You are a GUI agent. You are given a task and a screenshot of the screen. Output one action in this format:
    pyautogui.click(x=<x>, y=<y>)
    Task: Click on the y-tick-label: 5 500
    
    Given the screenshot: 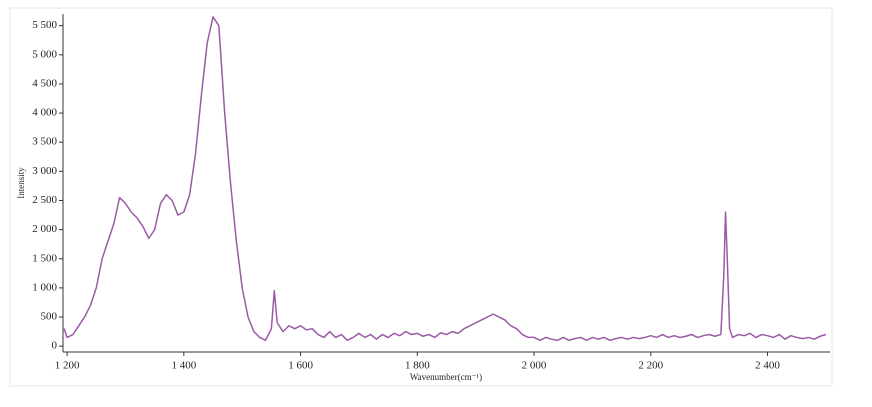 What is the action you would take?
    pyautogui.click(x=44, y=25)
    